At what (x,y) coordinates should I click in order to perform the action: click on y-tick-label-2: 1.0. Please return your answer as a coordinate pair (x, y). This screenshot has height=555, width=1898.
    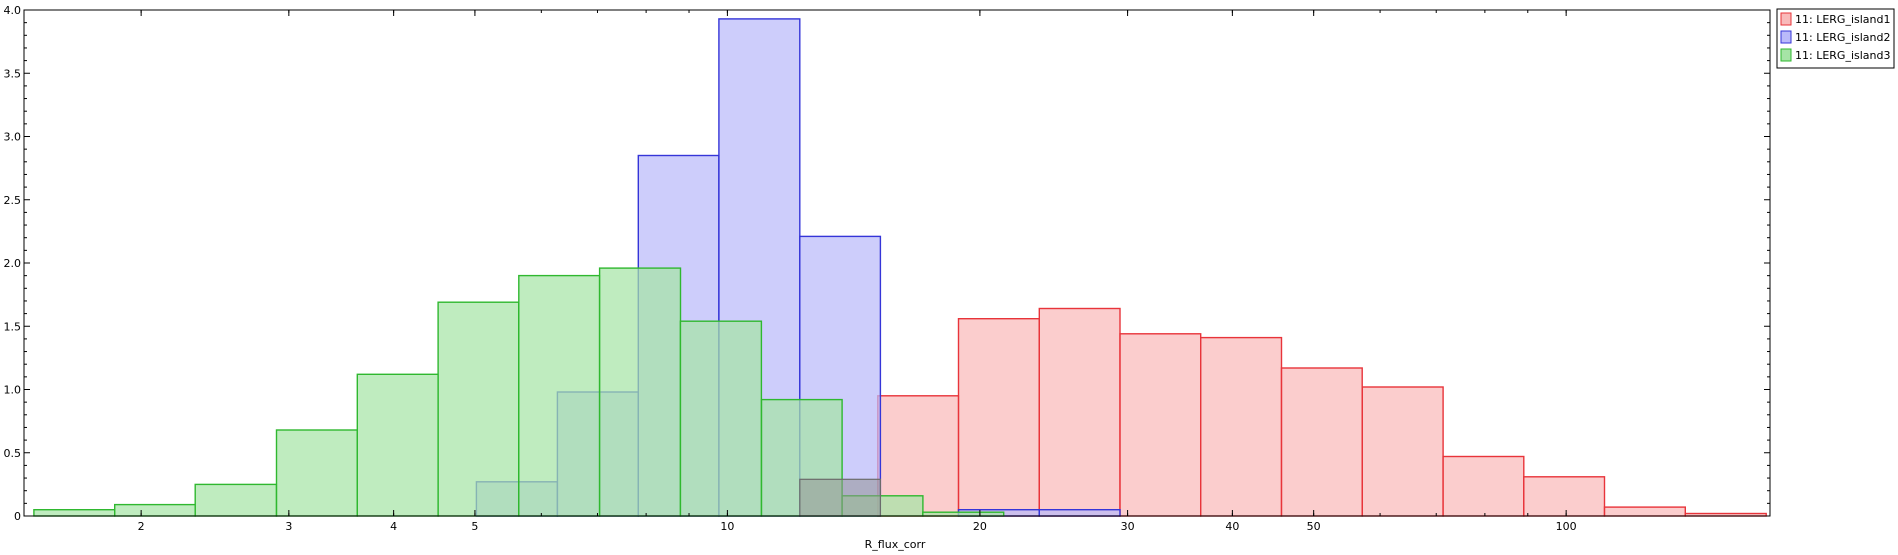
    Looking at the image, I should click on (13, 390).